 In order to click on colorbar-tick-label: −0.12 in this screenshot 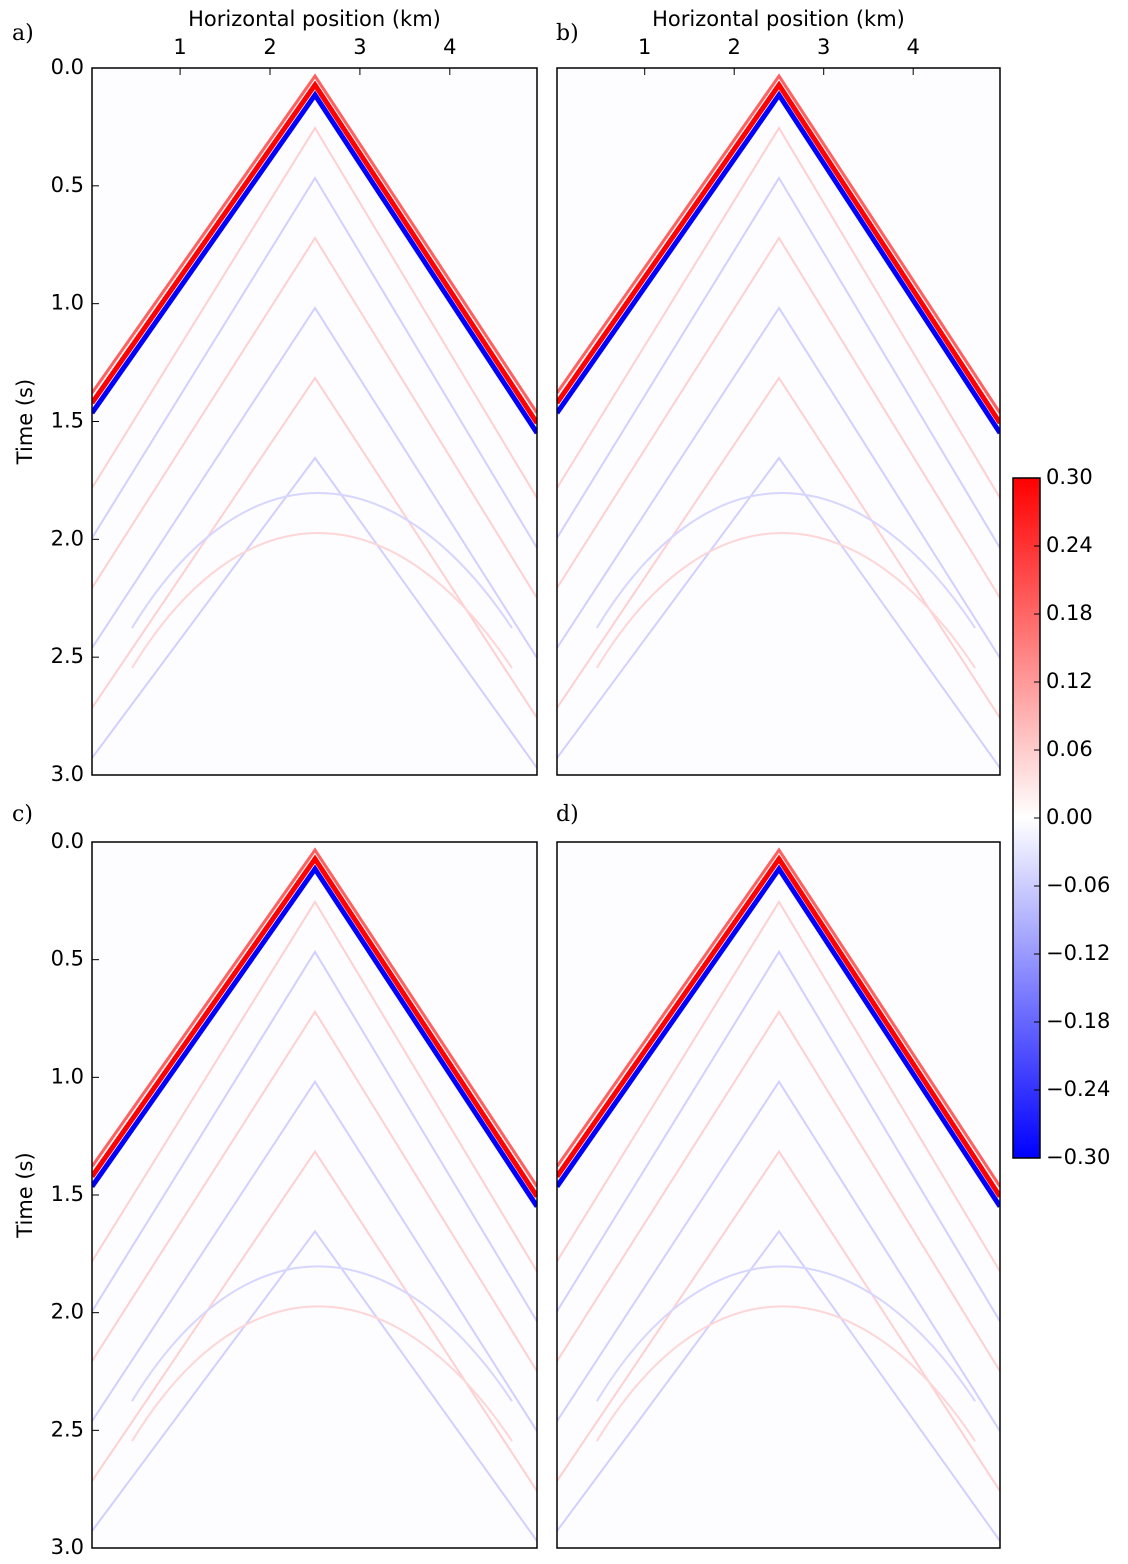, I will do `click(1078, 953)`.